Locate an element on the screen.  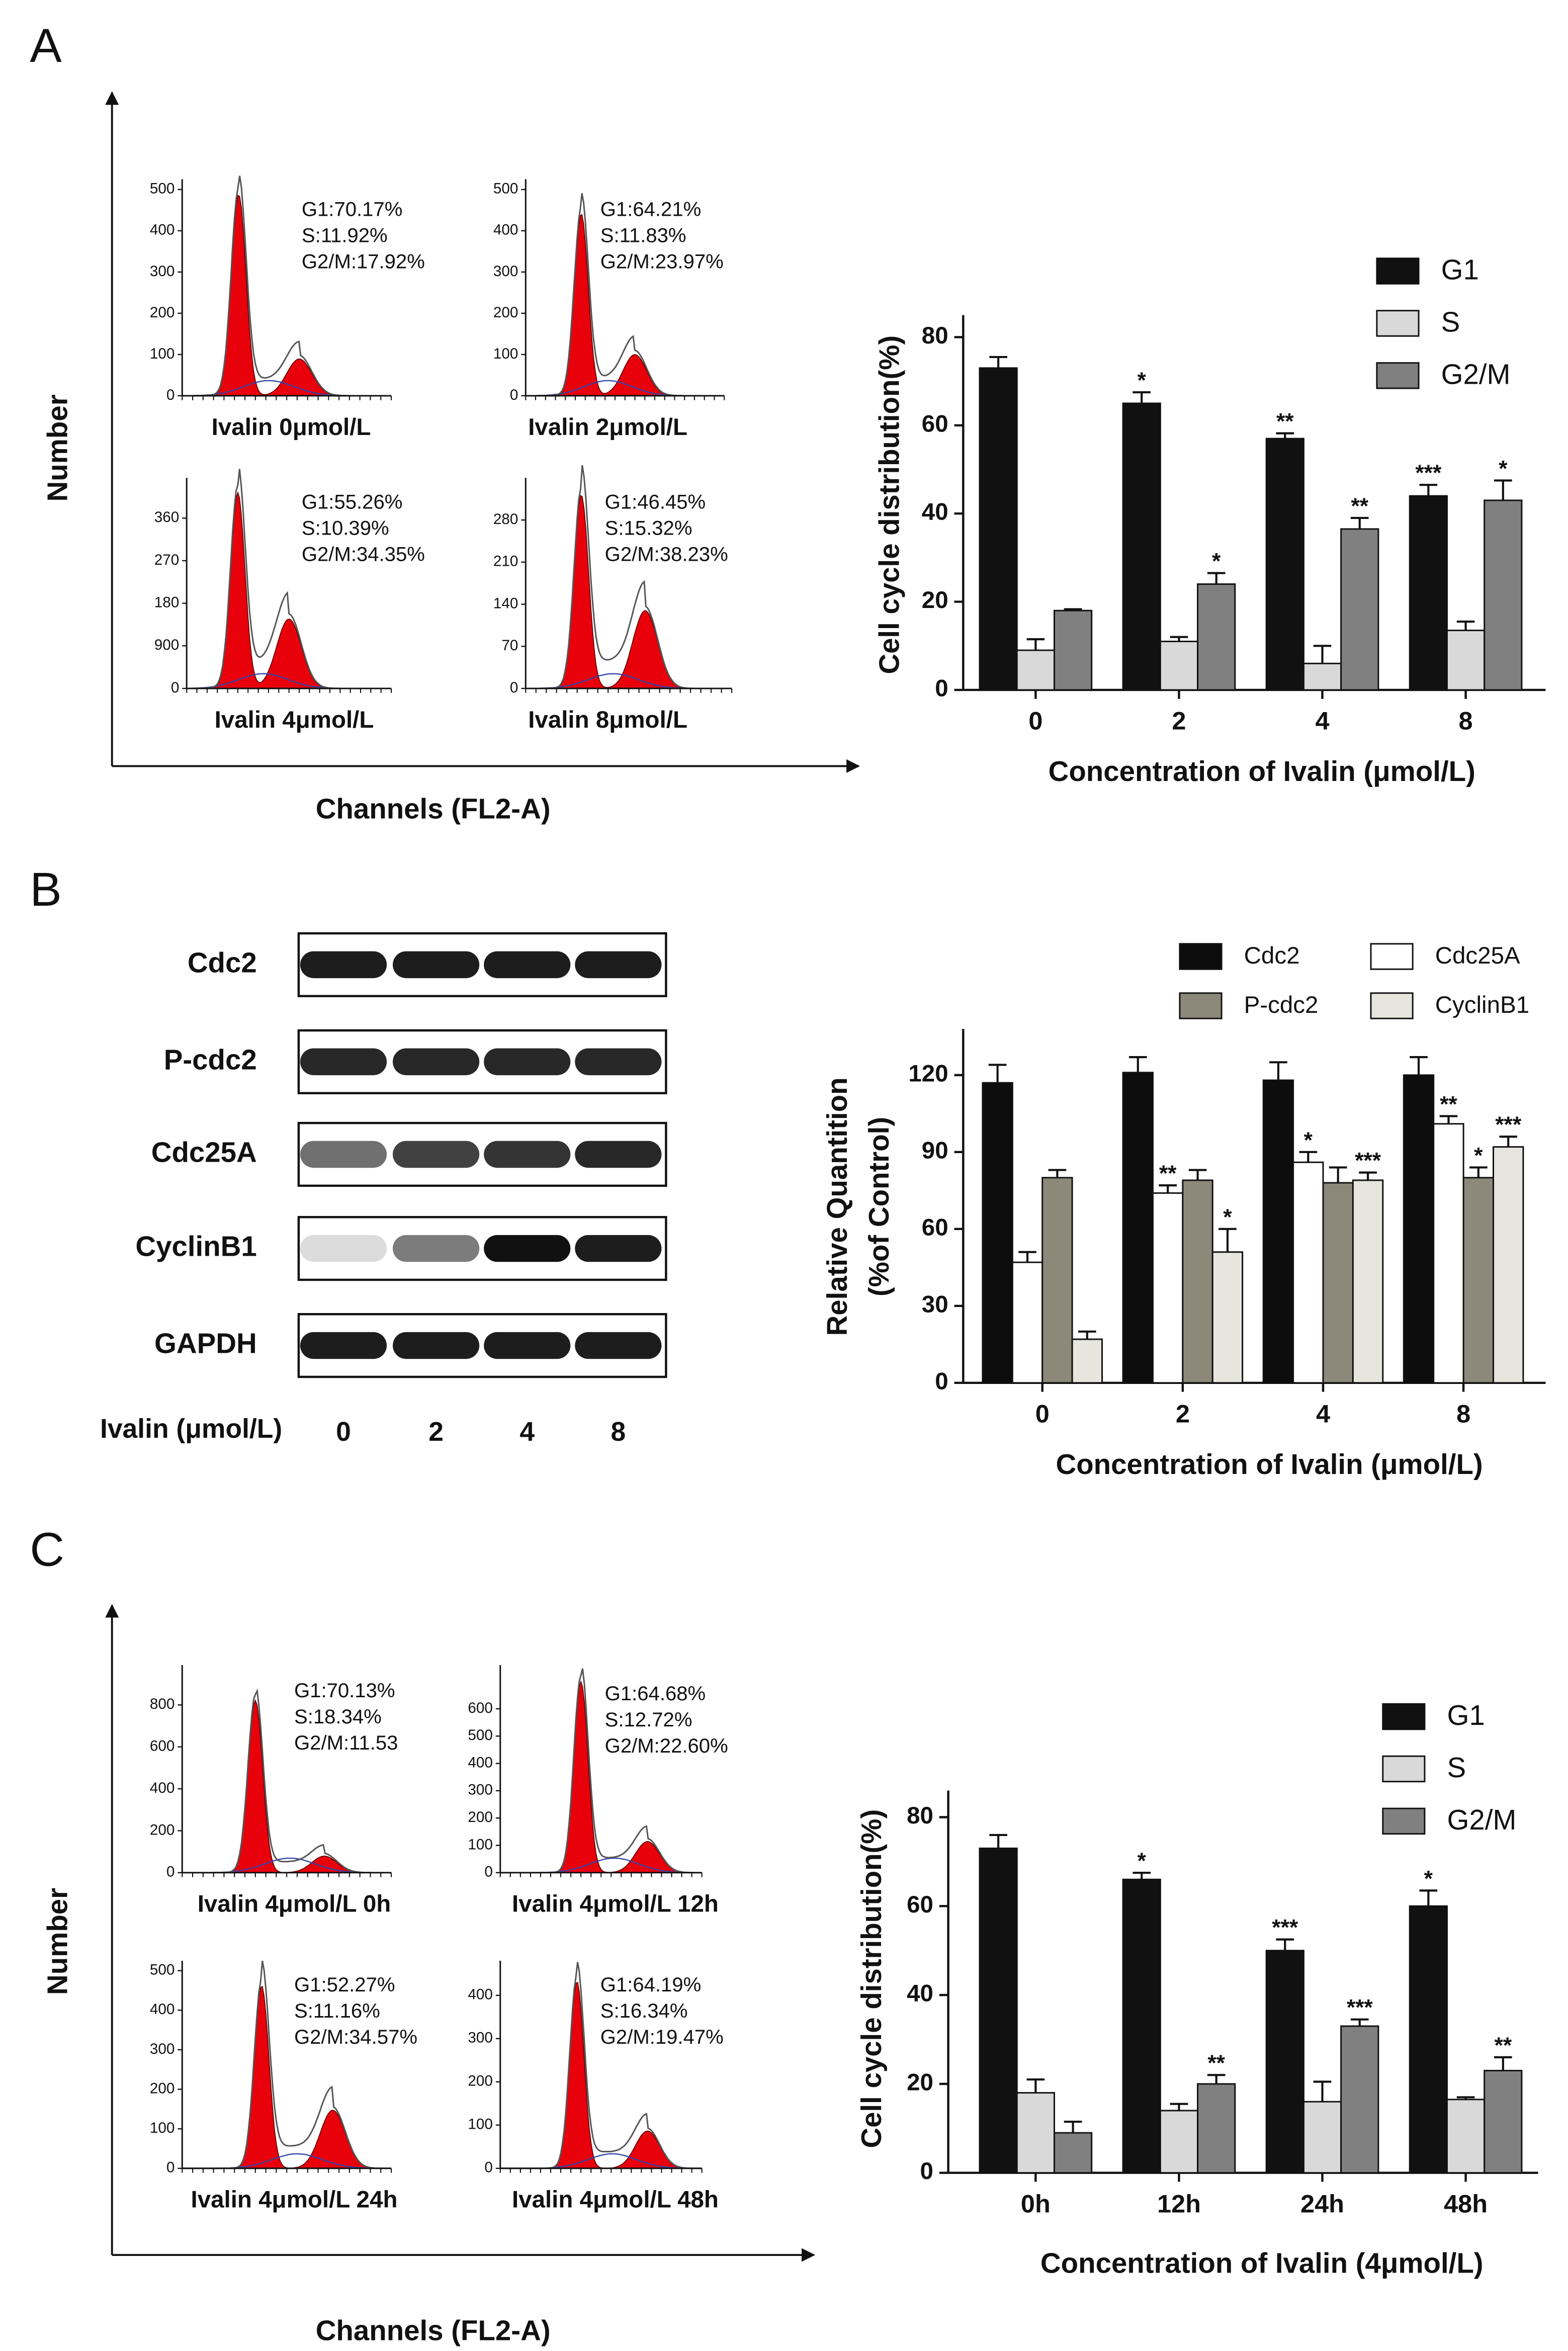
legend-label: G2/M is located at coordinates (1476, 374).